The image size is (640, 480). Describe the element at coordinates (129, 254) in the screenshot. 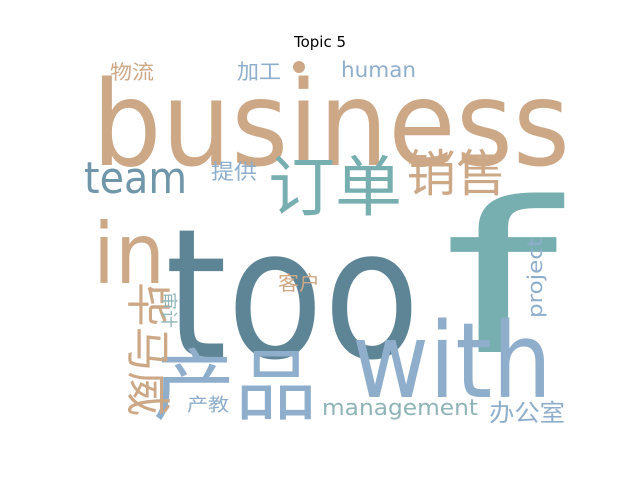

I see `word-in: in` at that location.